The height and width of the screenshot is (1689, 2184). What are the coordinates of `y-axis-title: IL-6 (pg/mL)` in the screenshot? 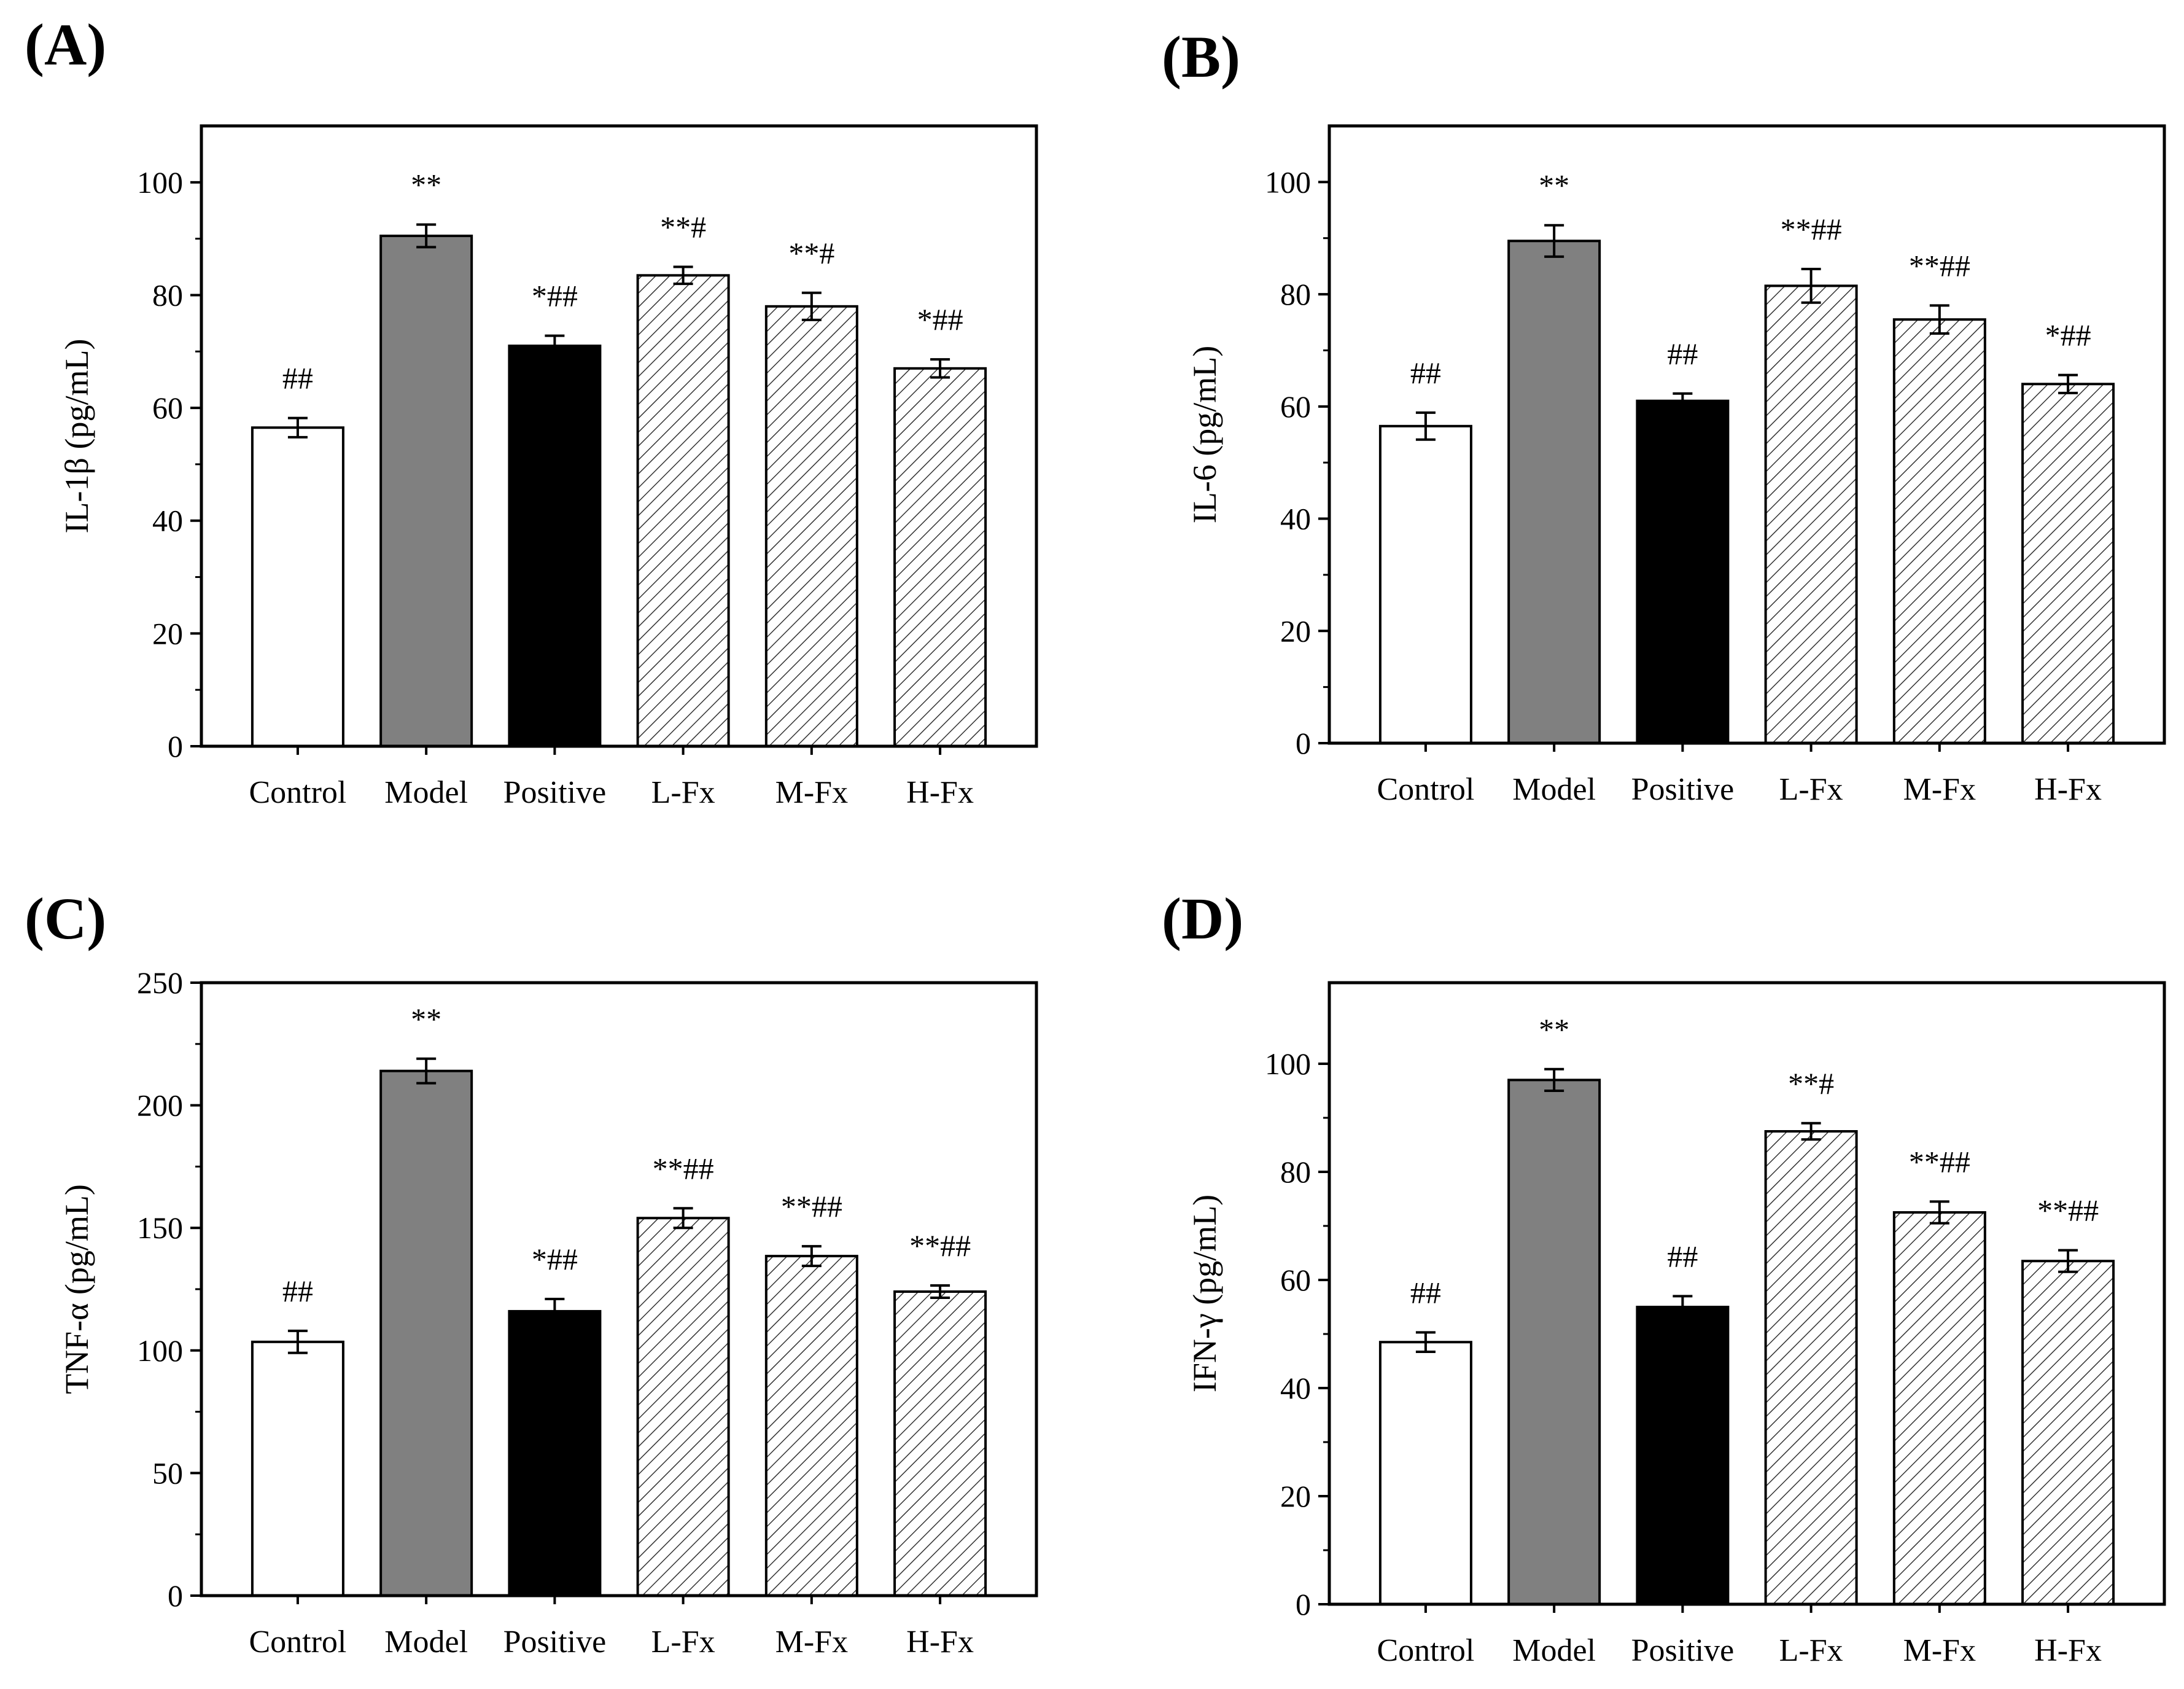 It's located at (1204, 434).